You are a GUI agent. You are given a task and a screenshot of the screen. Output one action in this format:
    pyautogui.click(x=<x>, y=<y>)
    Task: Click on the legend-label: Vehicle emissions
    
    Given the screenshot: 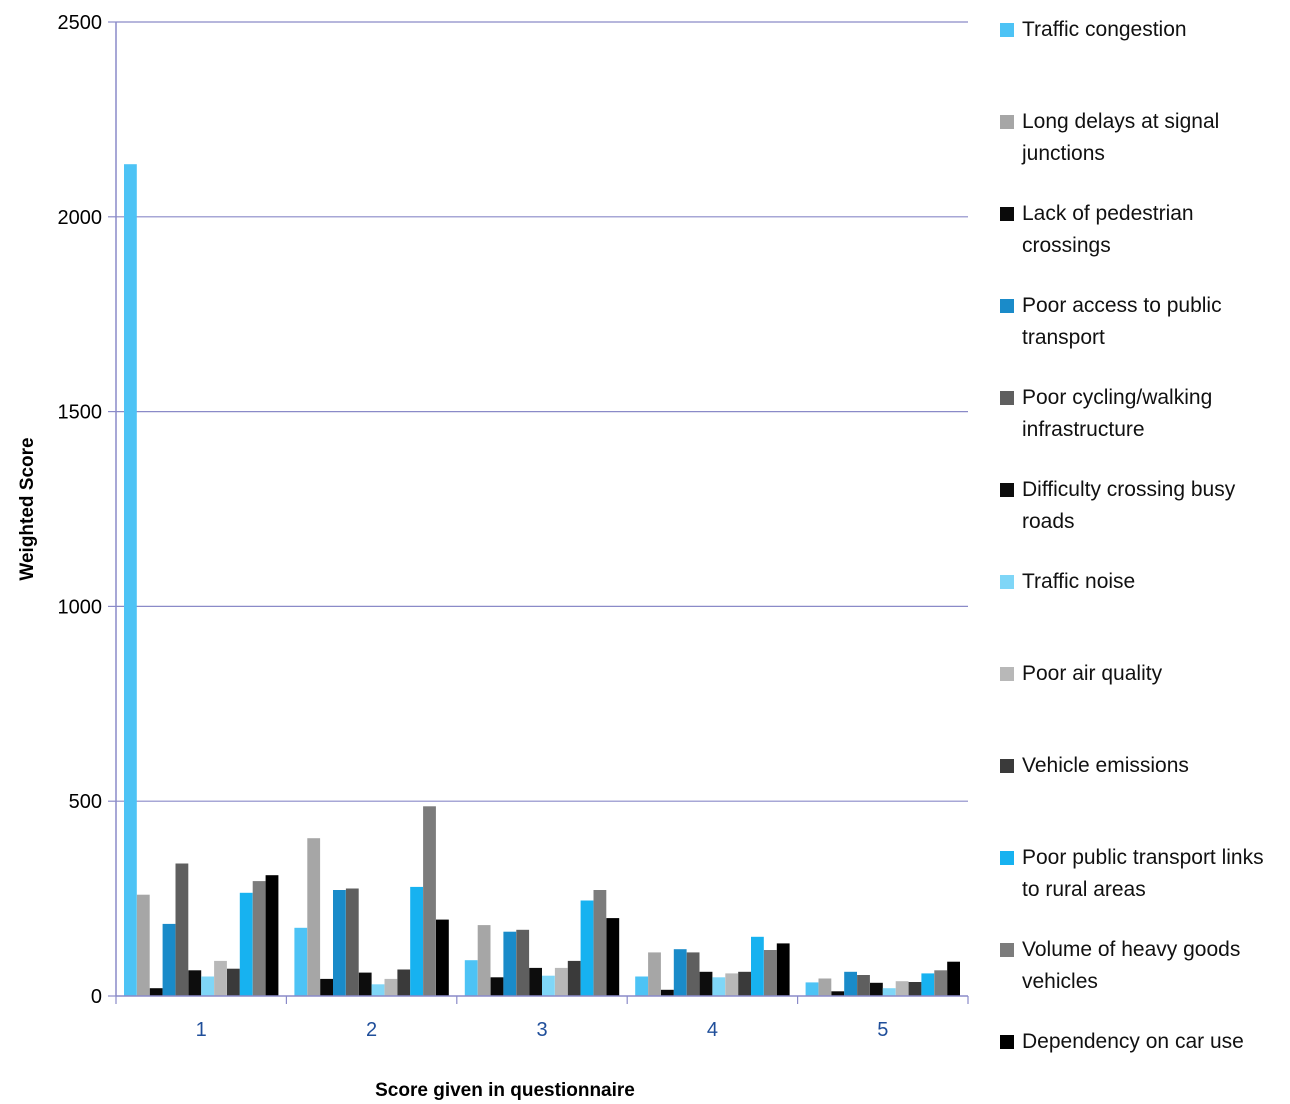 What is the action you would take?
    pyautogui.click(x=1105, y=765)
    